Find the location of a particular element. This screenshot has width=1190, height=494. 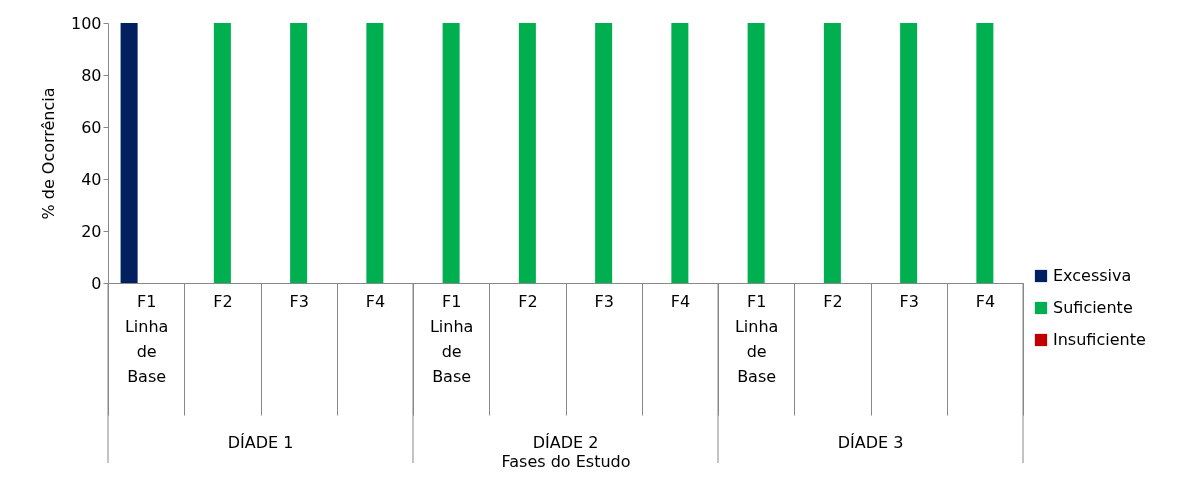

y-tick-label: 20 is located at coordinates (91, 231).